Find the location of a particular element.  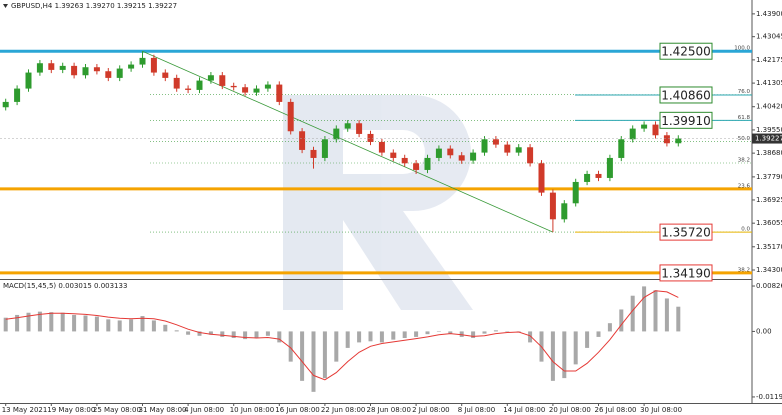

y-tick-label: 1.41305 is located at coordinates (769, 83).